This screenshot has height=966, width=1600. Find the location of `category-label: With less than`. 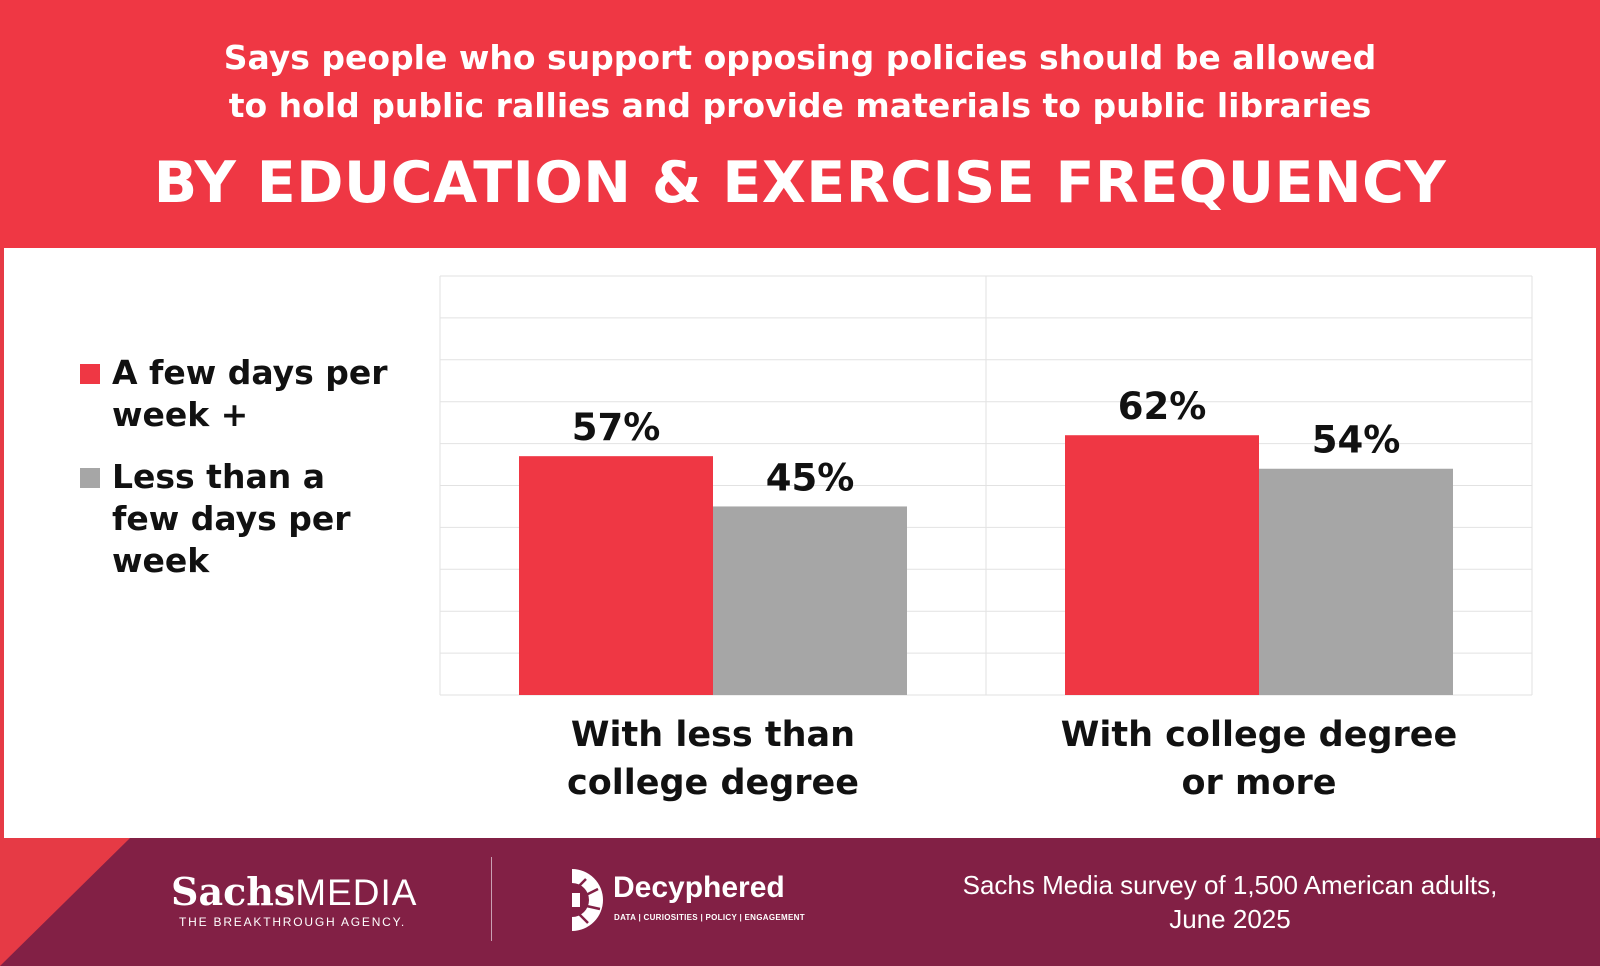

category-label: With less than is located at coordinates (713, 735).